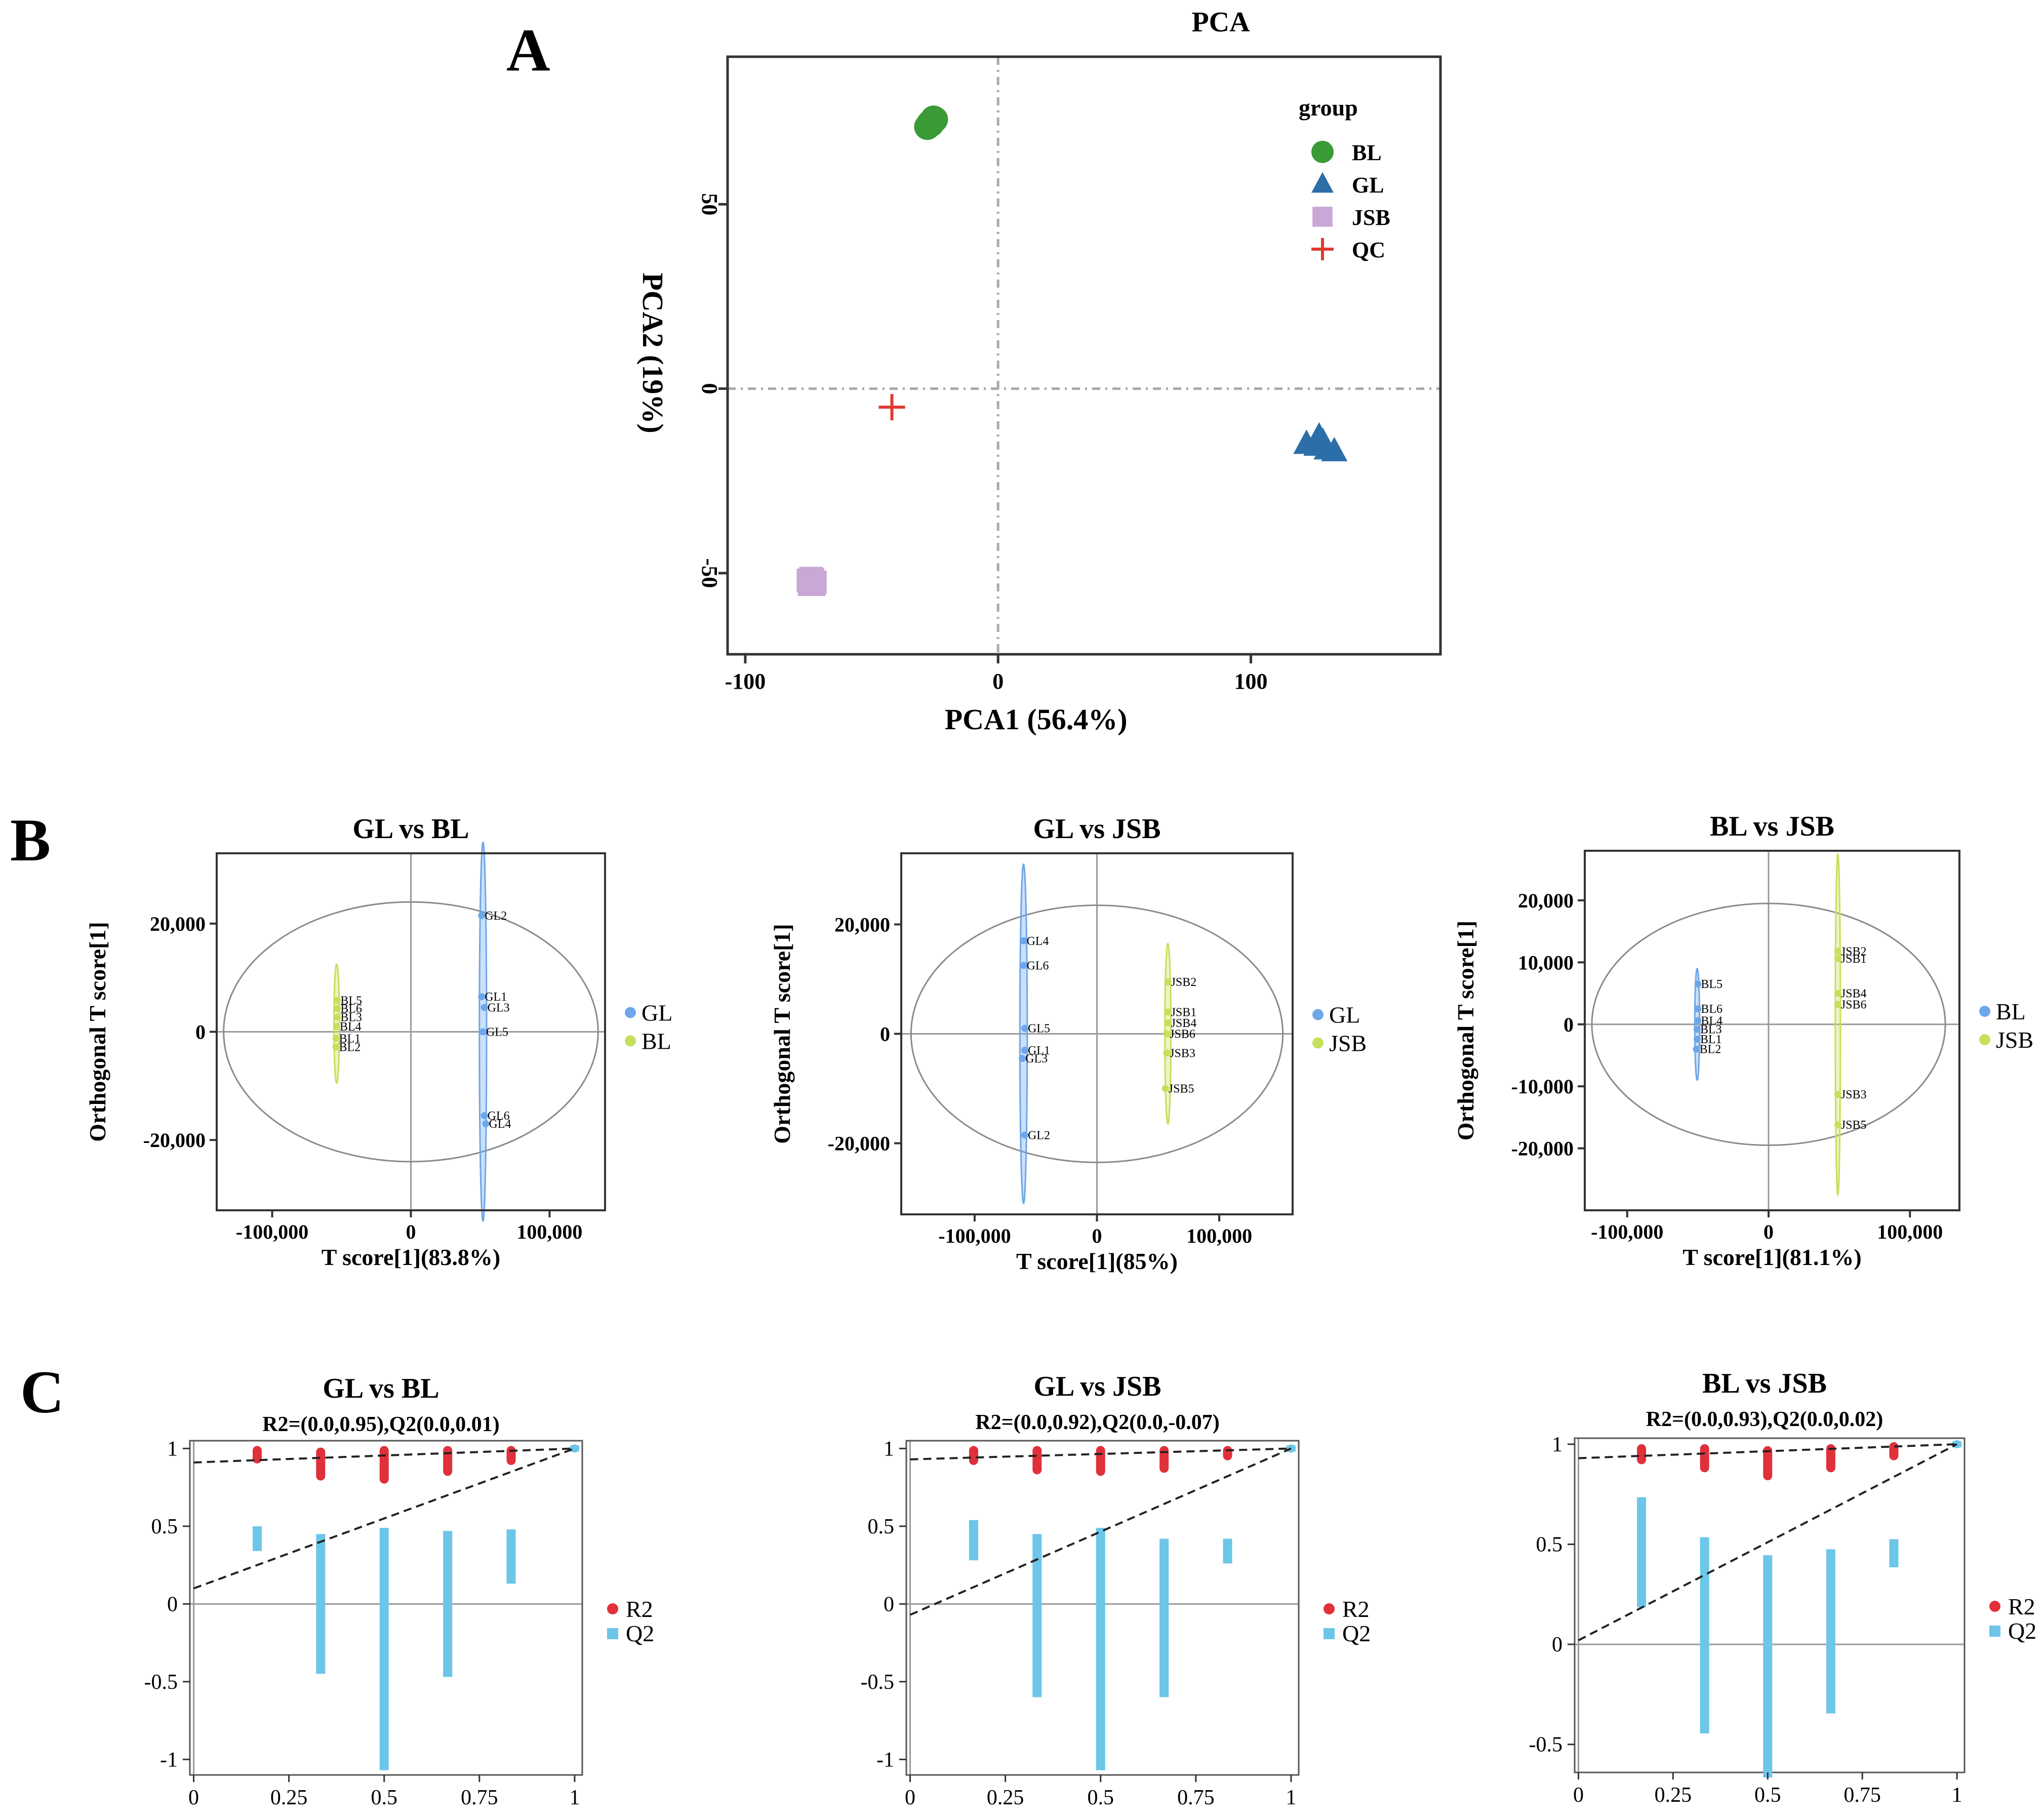 This screenshot has width=2044, height=1818. I want to click on opls-point-label: BL5, so click(1712, 984).